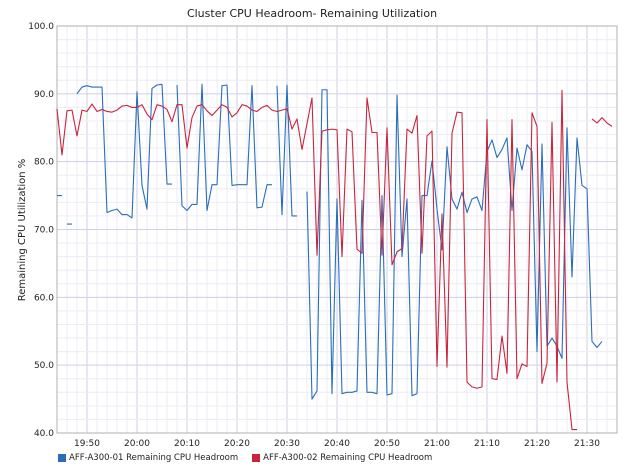 This screenshot has width=624, height=468. Describe the element at coordinates (237, 444) in the screenshot. I see `x-tick-label: 20:20` at that location.